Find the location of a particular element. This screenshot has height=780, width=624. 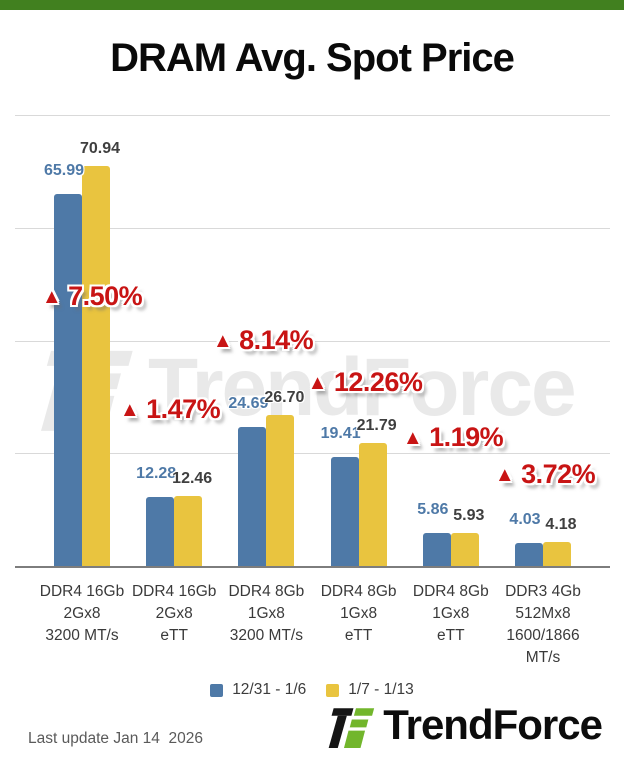

legend-item: 1/7 - 1/13 is located at coordinates (370, 690).